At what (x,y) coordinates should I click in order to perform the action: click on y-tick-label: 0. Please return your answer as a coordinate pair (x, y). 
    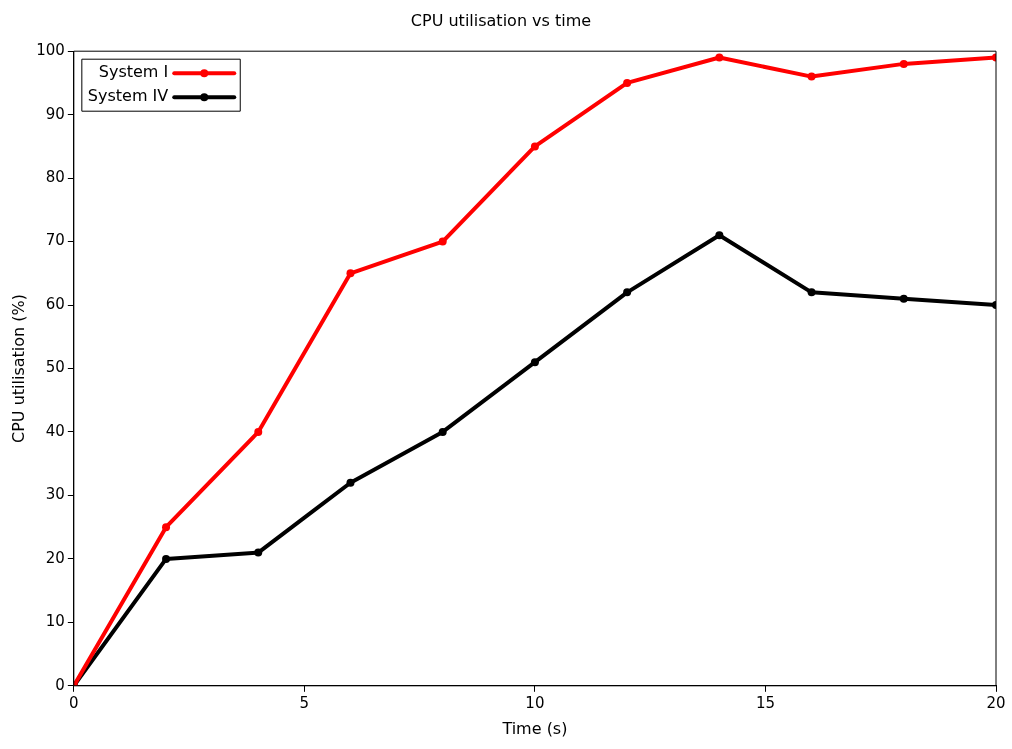
    Looking at the image, I should click on (60, 684).